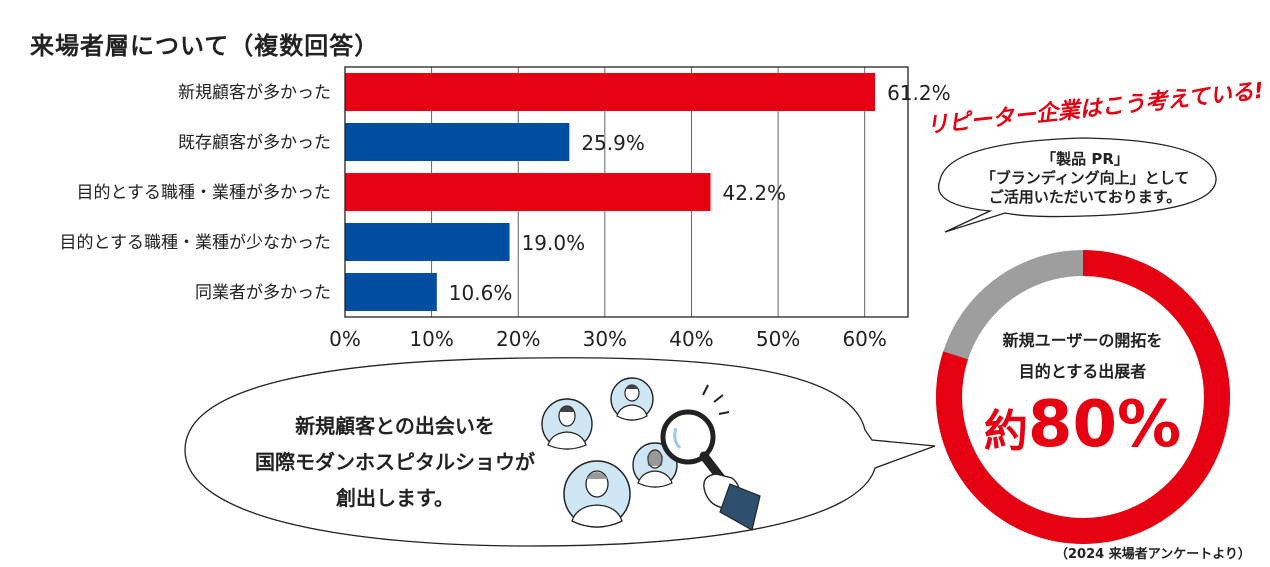 This screenshot has width=1270, height=567. Describe the element at coordinates (1082, 371) in the screenshot. I see `donut-caption-line: 目的とする出展者` at that location.